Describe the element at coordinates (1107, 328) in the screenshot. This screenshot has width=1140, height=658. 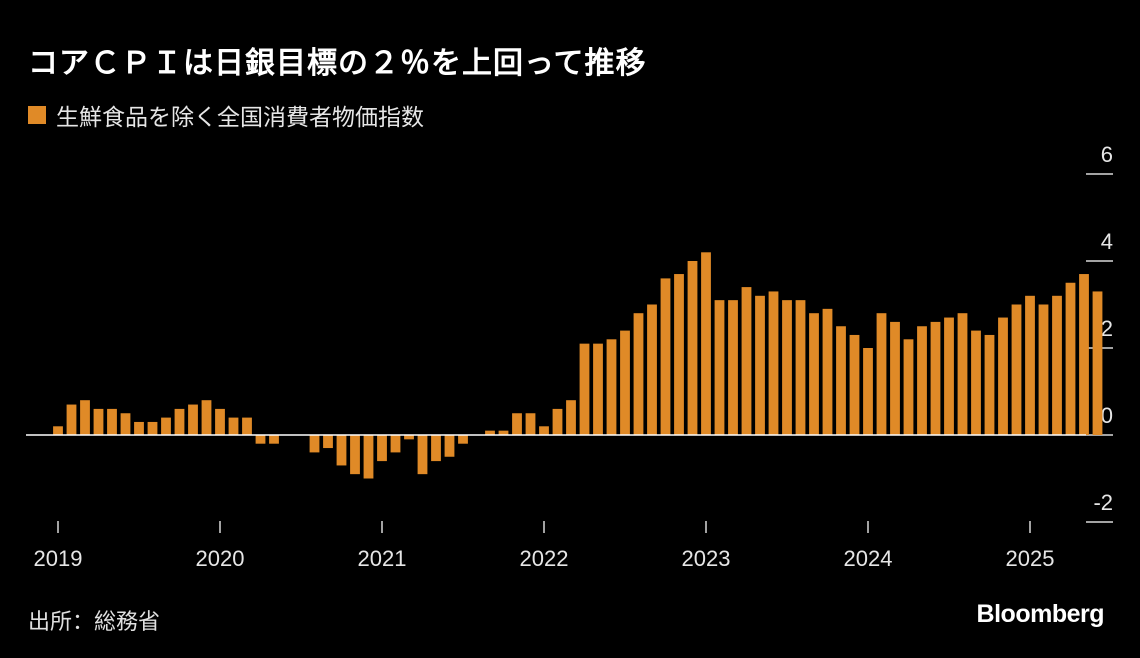
I see `ytick-label: 2` at that location.